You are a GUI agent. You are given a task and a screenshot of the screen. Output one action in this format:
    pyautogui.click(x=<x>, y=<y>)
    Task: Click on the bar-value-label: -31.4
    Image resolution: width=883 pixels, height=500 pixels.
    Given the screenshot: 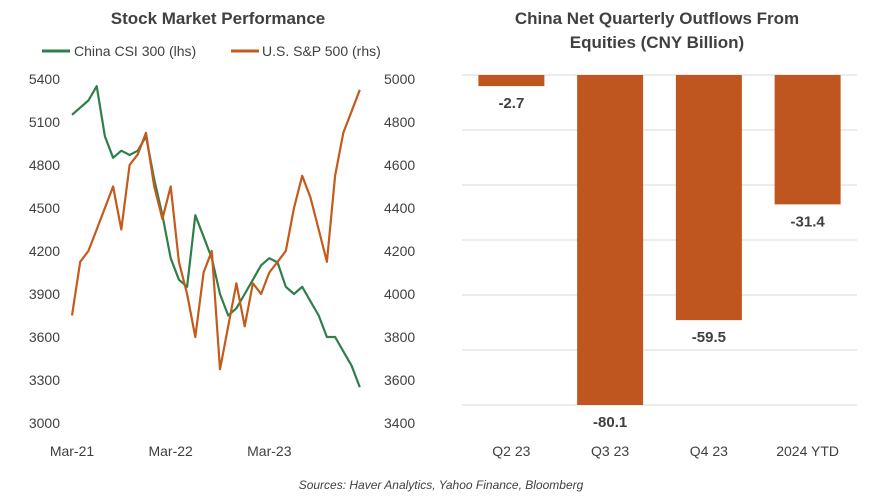 What is the action you would take?
    pyautogui.click(x=808, y=221)
    